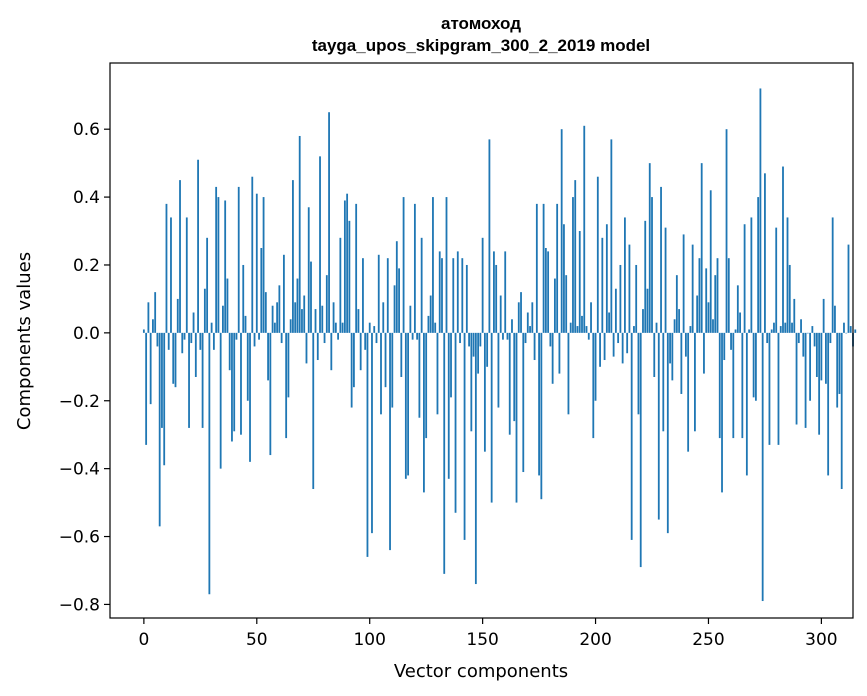 The image size is (867, 696). What do you see at coordinates (79, 538) in the screenshot?
I see `y-tick-label: −0.6` at bounding box center [79, 538].